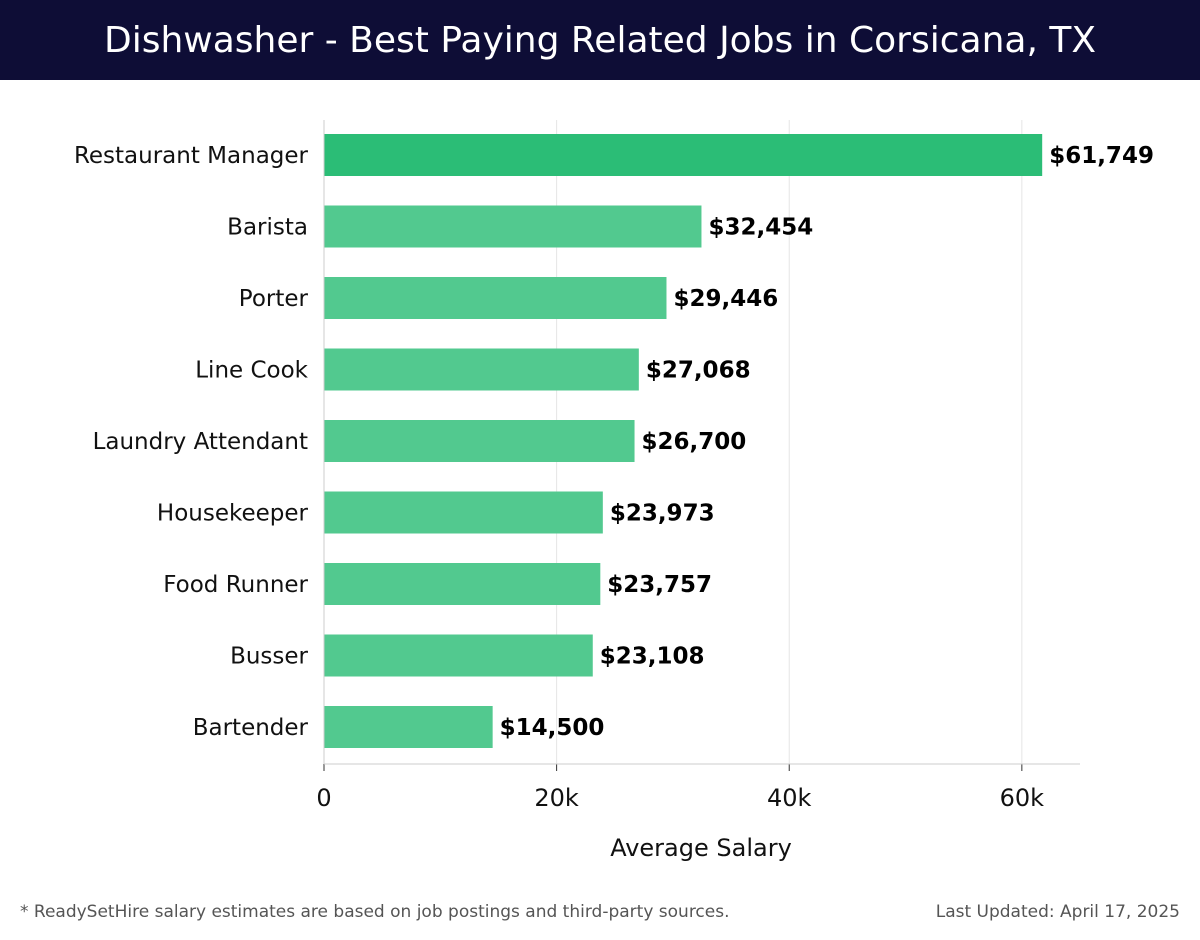  What do you see at coordinates (652, 657) in the screenshot?
I see `value-label: $23,108` at bounding box center [652, 657].